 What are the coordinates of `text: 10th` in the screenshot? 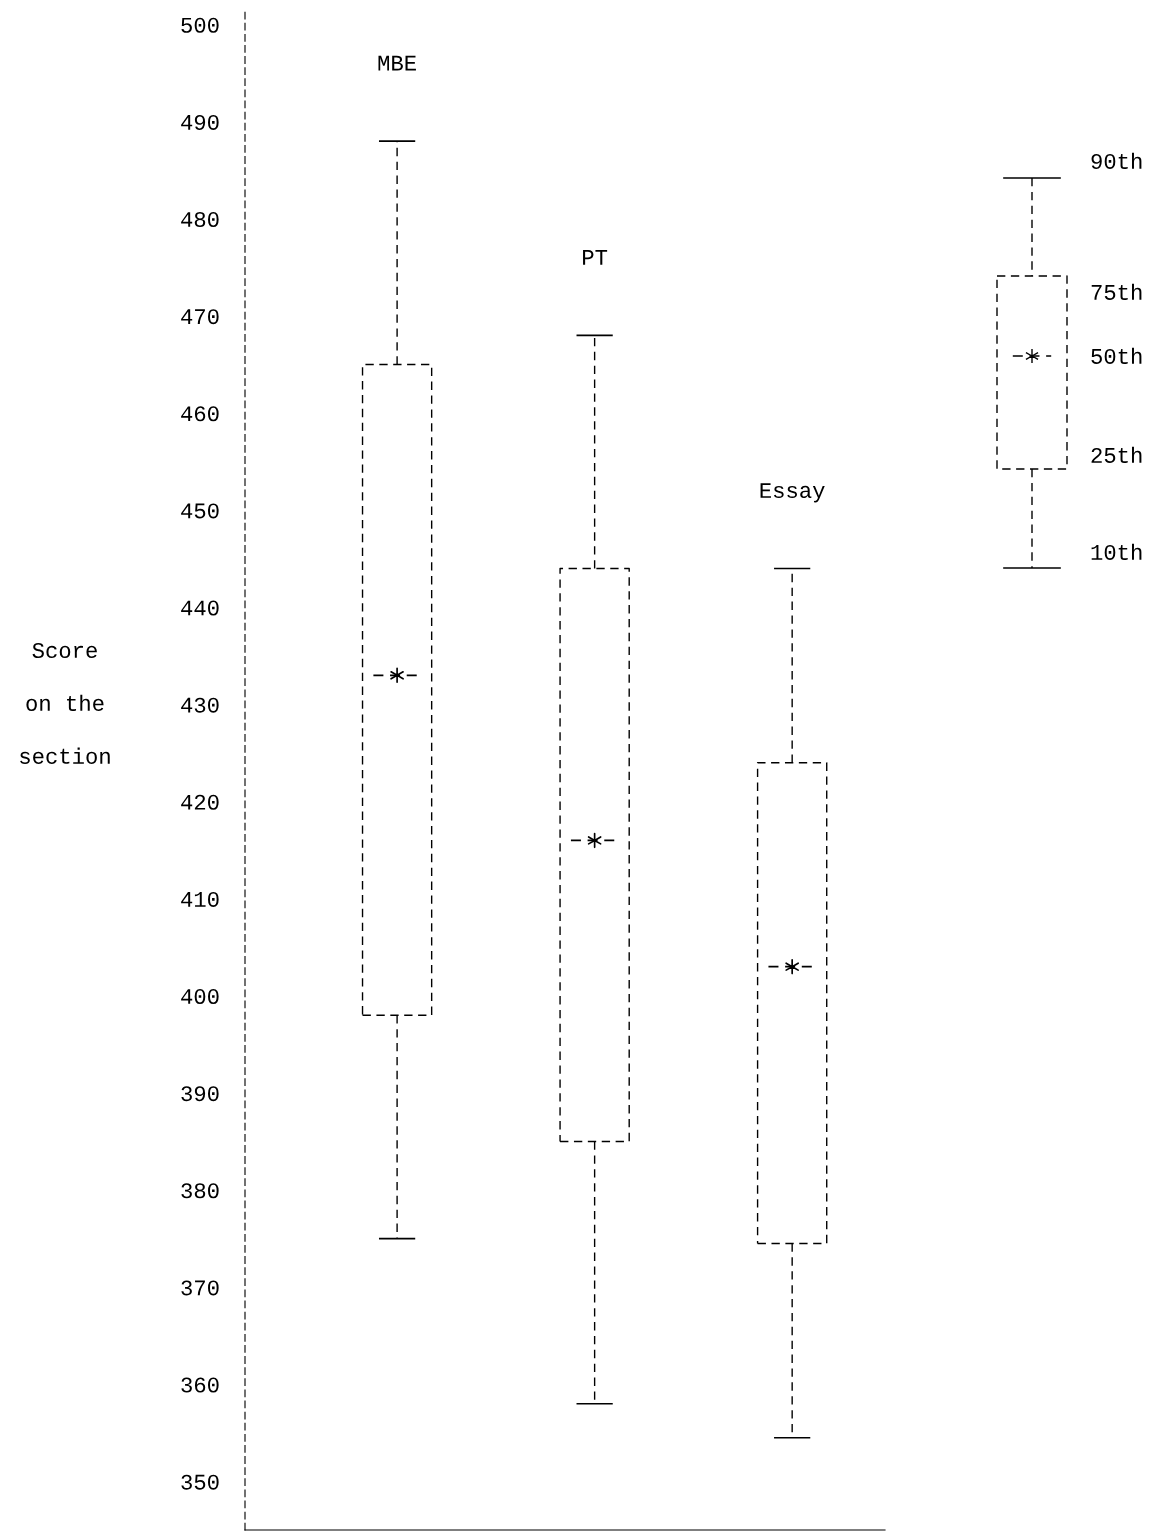 It's located at (1116, 551).